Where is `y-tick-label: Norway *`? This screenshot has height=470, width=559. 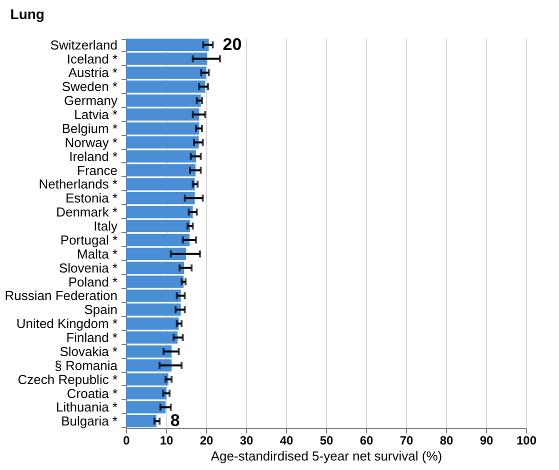 y-tick-label: Norway * is located at coordinates (91, 142).